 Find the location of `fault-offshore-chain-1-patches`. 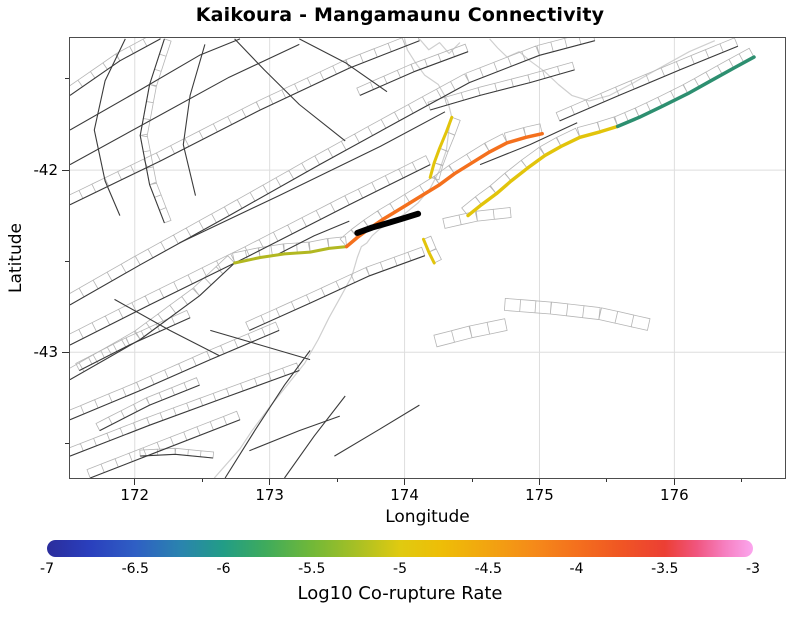

fault-offshore-chain-1-patches is located at coordinates (577, 314).